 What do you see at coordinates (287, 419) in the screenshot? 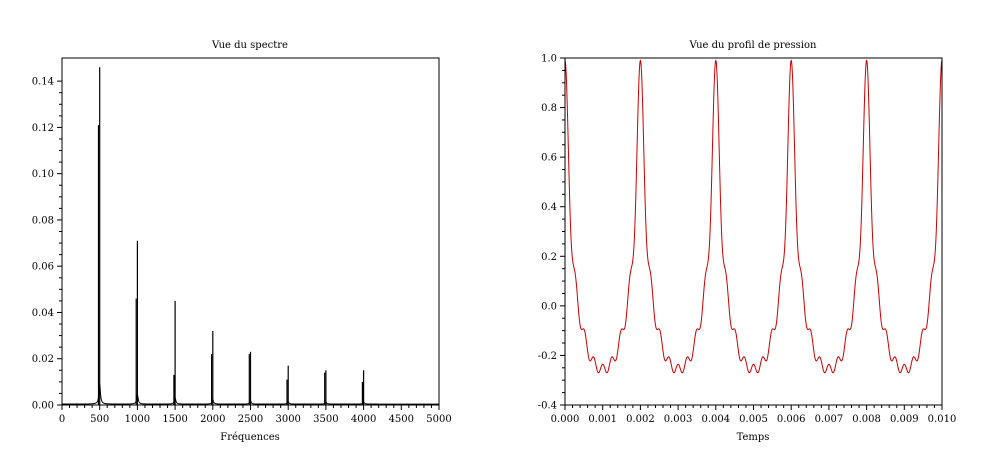
I see `spectrum-x-tick-label: 3000` at bounding box center [287, 419].